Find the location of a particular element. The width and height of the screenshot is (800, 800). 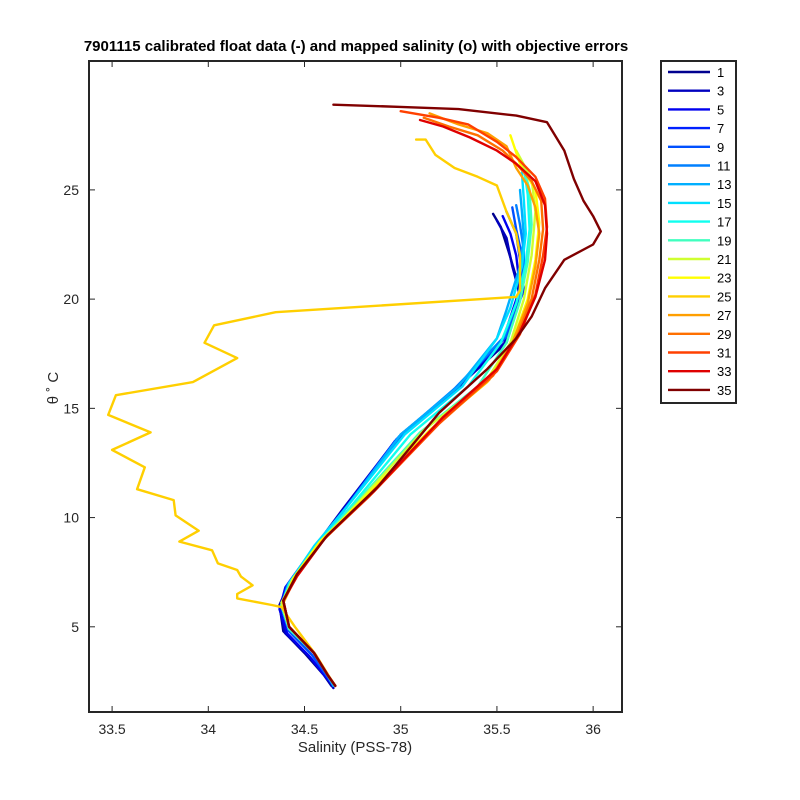

y-axis-label: θ ˚ C is located at coordinates (53, 388).